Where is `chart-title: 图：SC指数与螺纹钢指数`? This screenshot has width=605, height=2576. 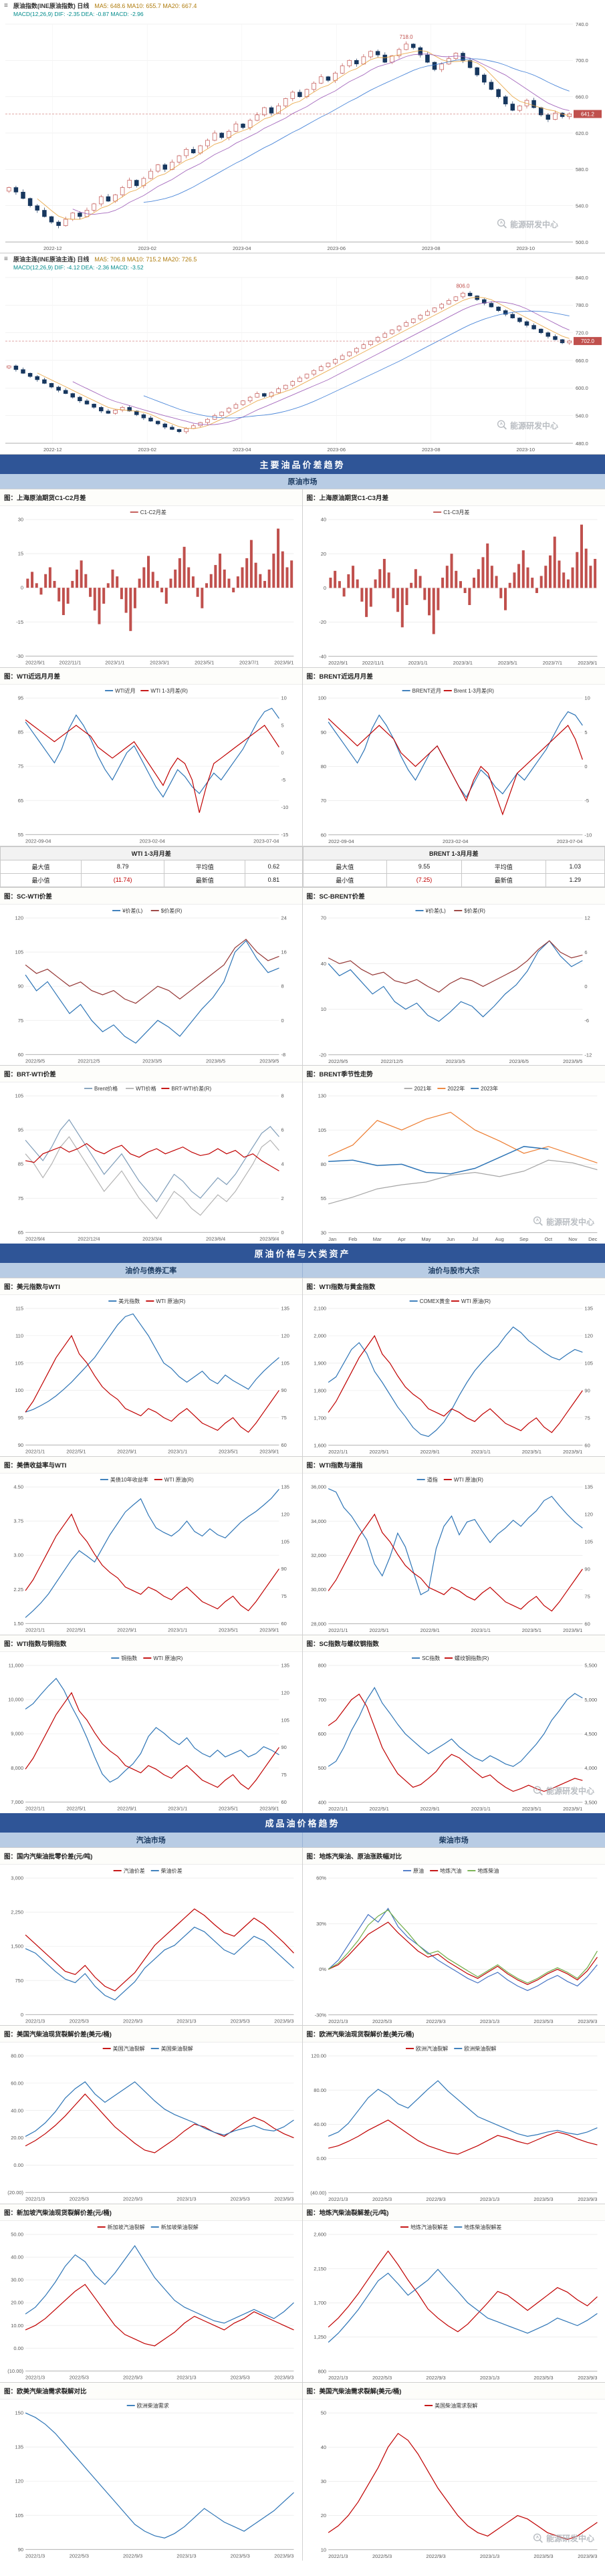 chart-title: 图：SC指数与螺纹钢指数 is located at coordinates (453, 1643).